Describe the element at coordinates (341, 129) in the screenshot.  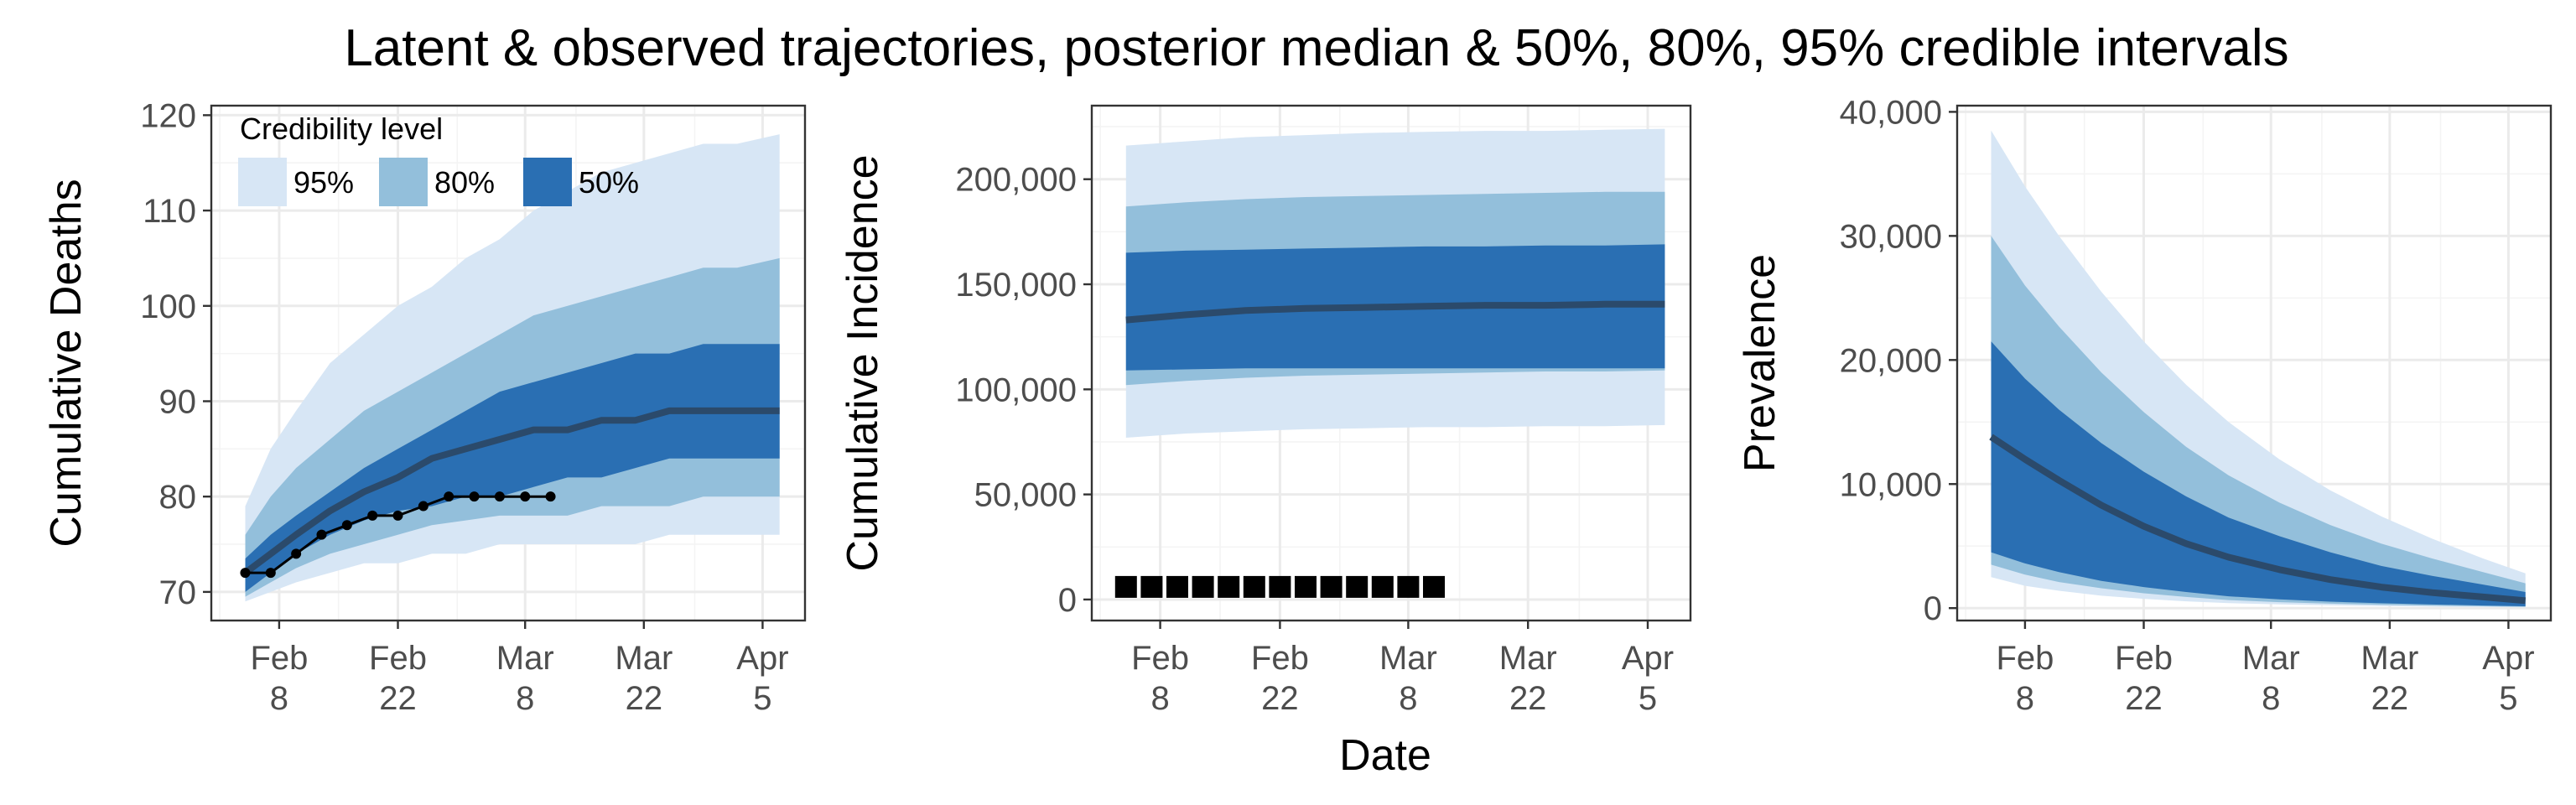
I see `legend-title: Credibility level` at that location.